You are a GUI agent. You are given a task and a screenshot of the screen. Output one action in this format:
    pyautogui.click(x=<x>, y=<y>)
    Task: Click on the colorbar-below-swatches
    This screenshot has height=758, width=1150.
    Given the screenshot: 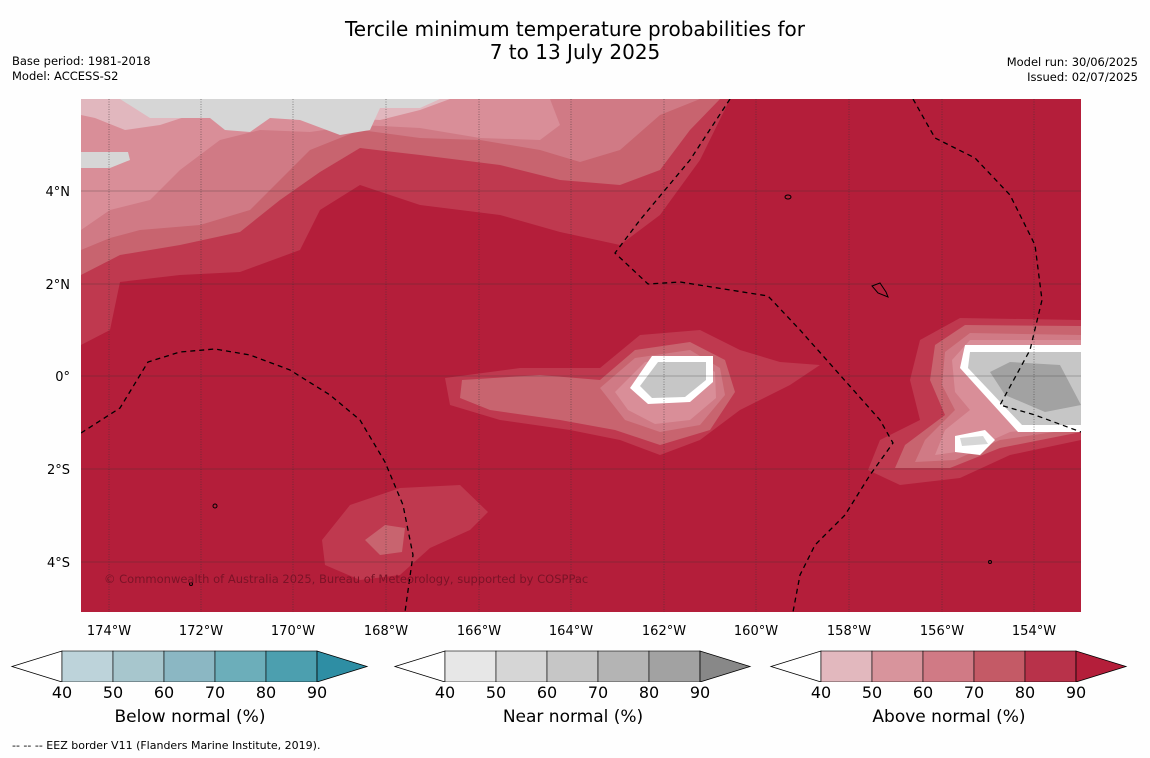 What is the action you would take?
    pyautogui.click(x=189, y=666)
    